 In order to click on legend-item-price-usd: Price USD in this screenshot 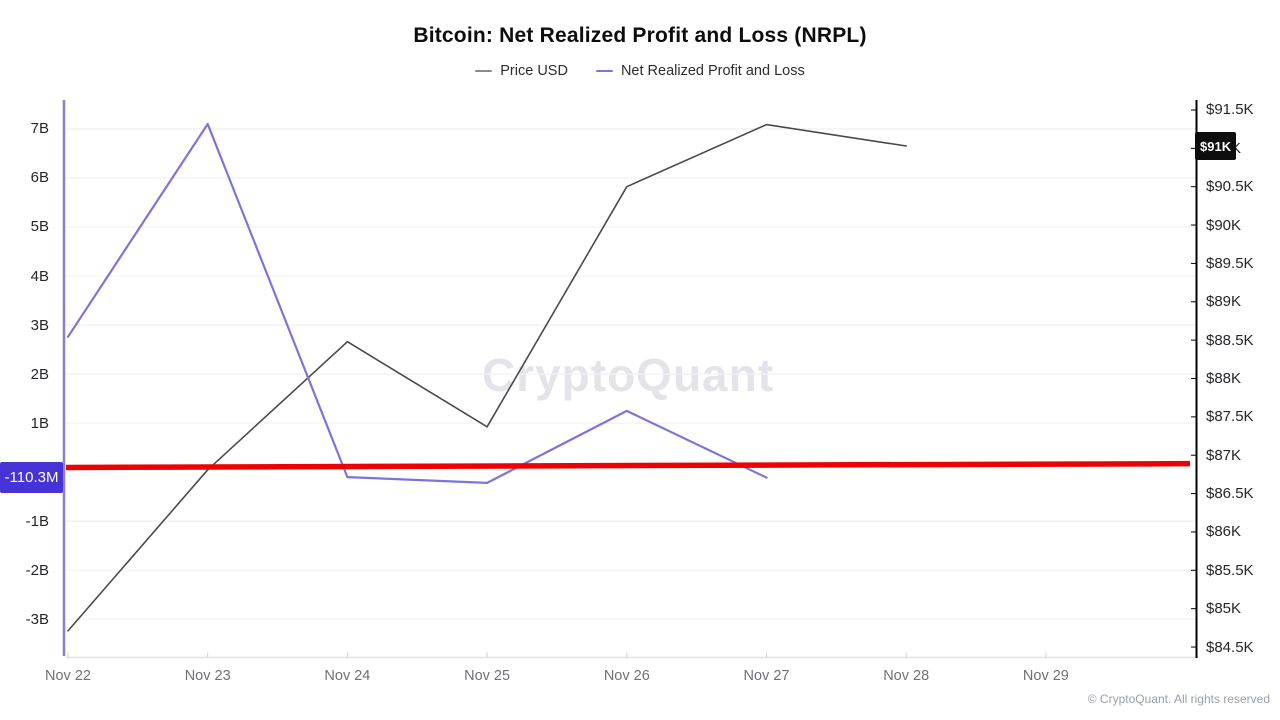, I will do `click(521, 71)`.